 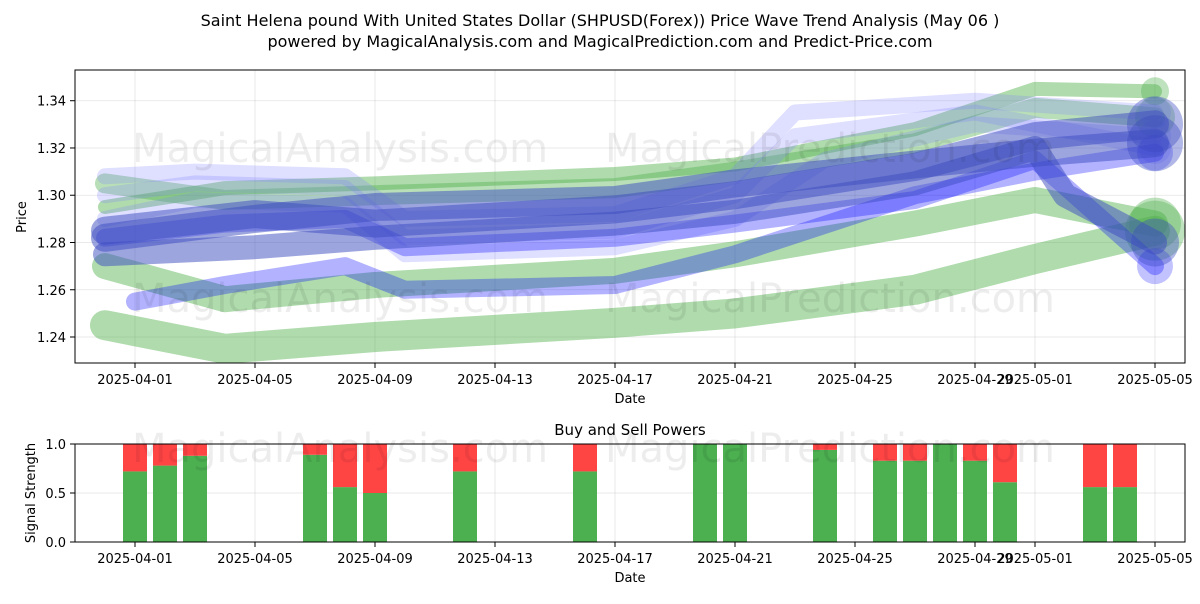 What do you see at coordinates (51, 291) in the screenshot?
I see `price-y-tick-label: 1.26` at bounding box center [51, 291].